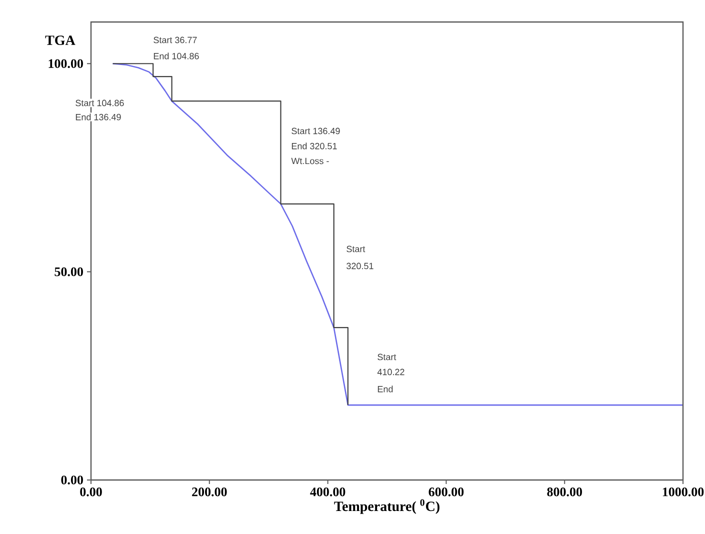 This screenshot has height=534, width=705. What do you see at coordinates (446, 492) in the screenshot?
I see `x-tick-label: 600.00` at bounding box center [446, 492].